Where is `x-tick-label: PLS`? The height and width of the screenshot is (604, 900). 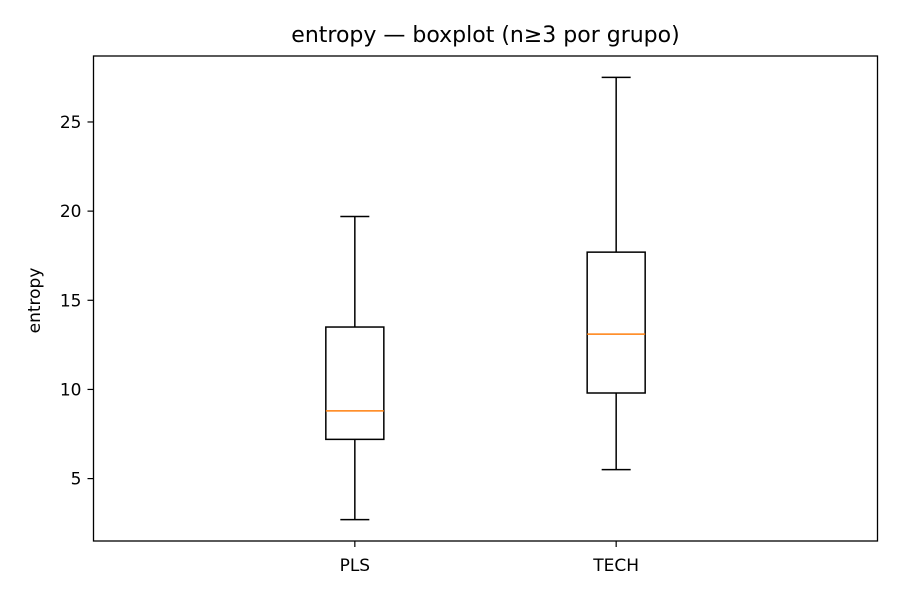
x-tick-label: PLS is located at coordinates (355, 566).